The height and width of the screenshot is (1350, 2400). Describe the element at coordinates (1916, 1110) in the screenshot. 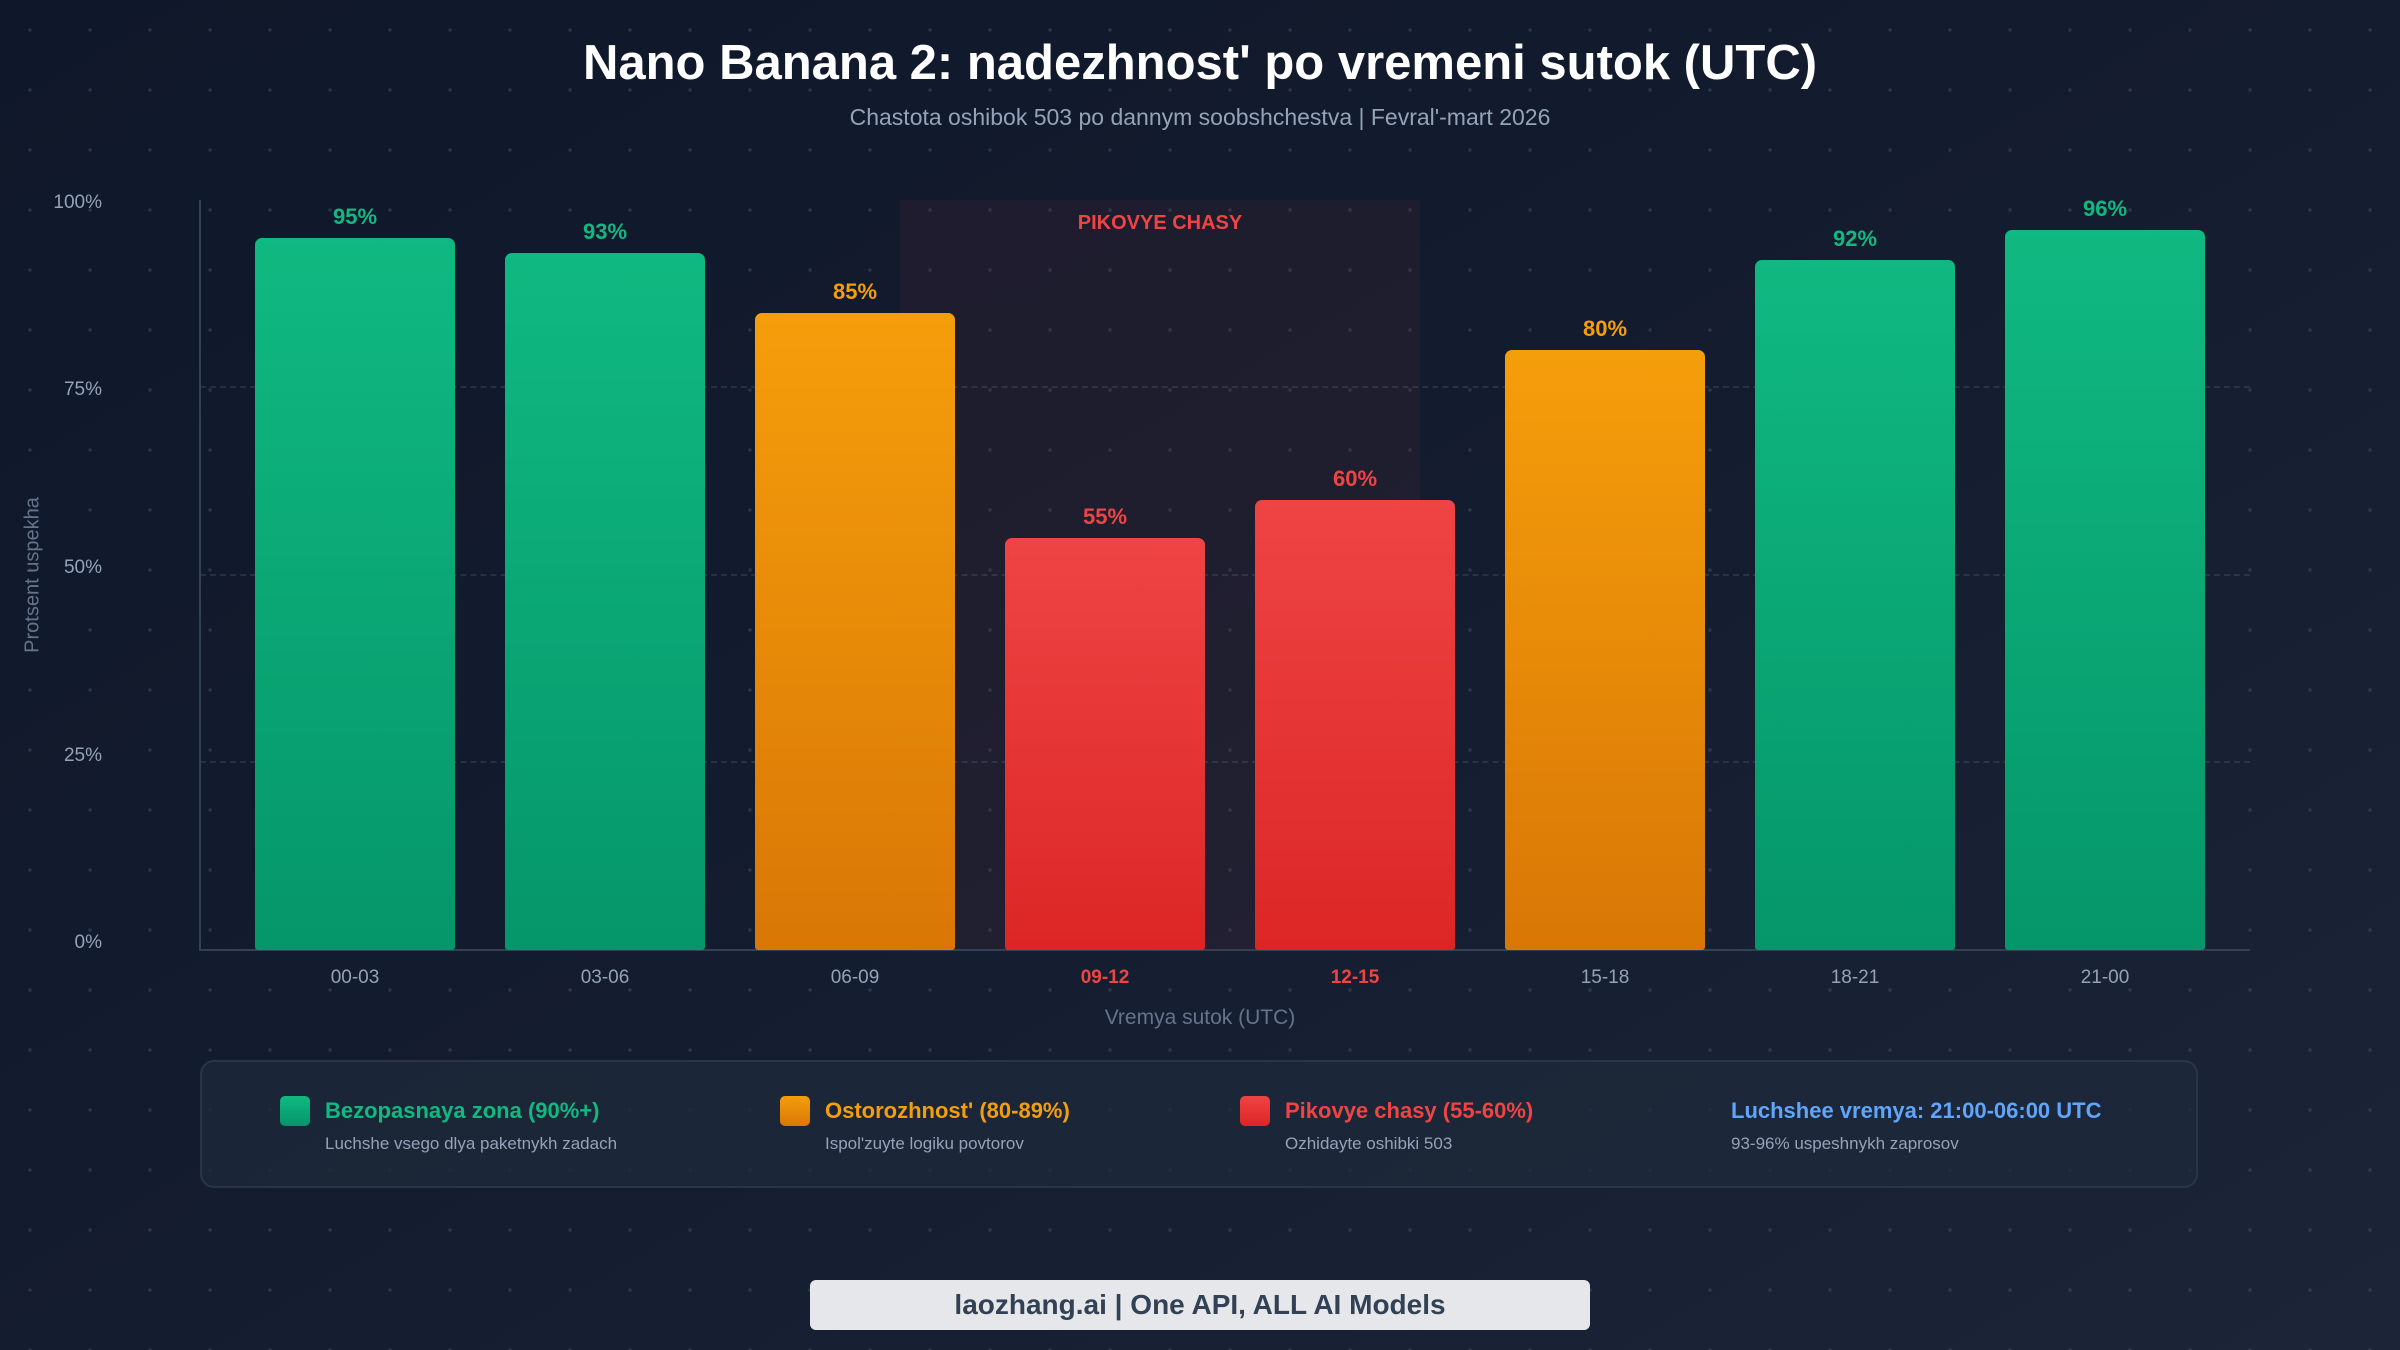

I see `legend-title: Luchshee vremya: 21:00-06:00 UTC` at that location.